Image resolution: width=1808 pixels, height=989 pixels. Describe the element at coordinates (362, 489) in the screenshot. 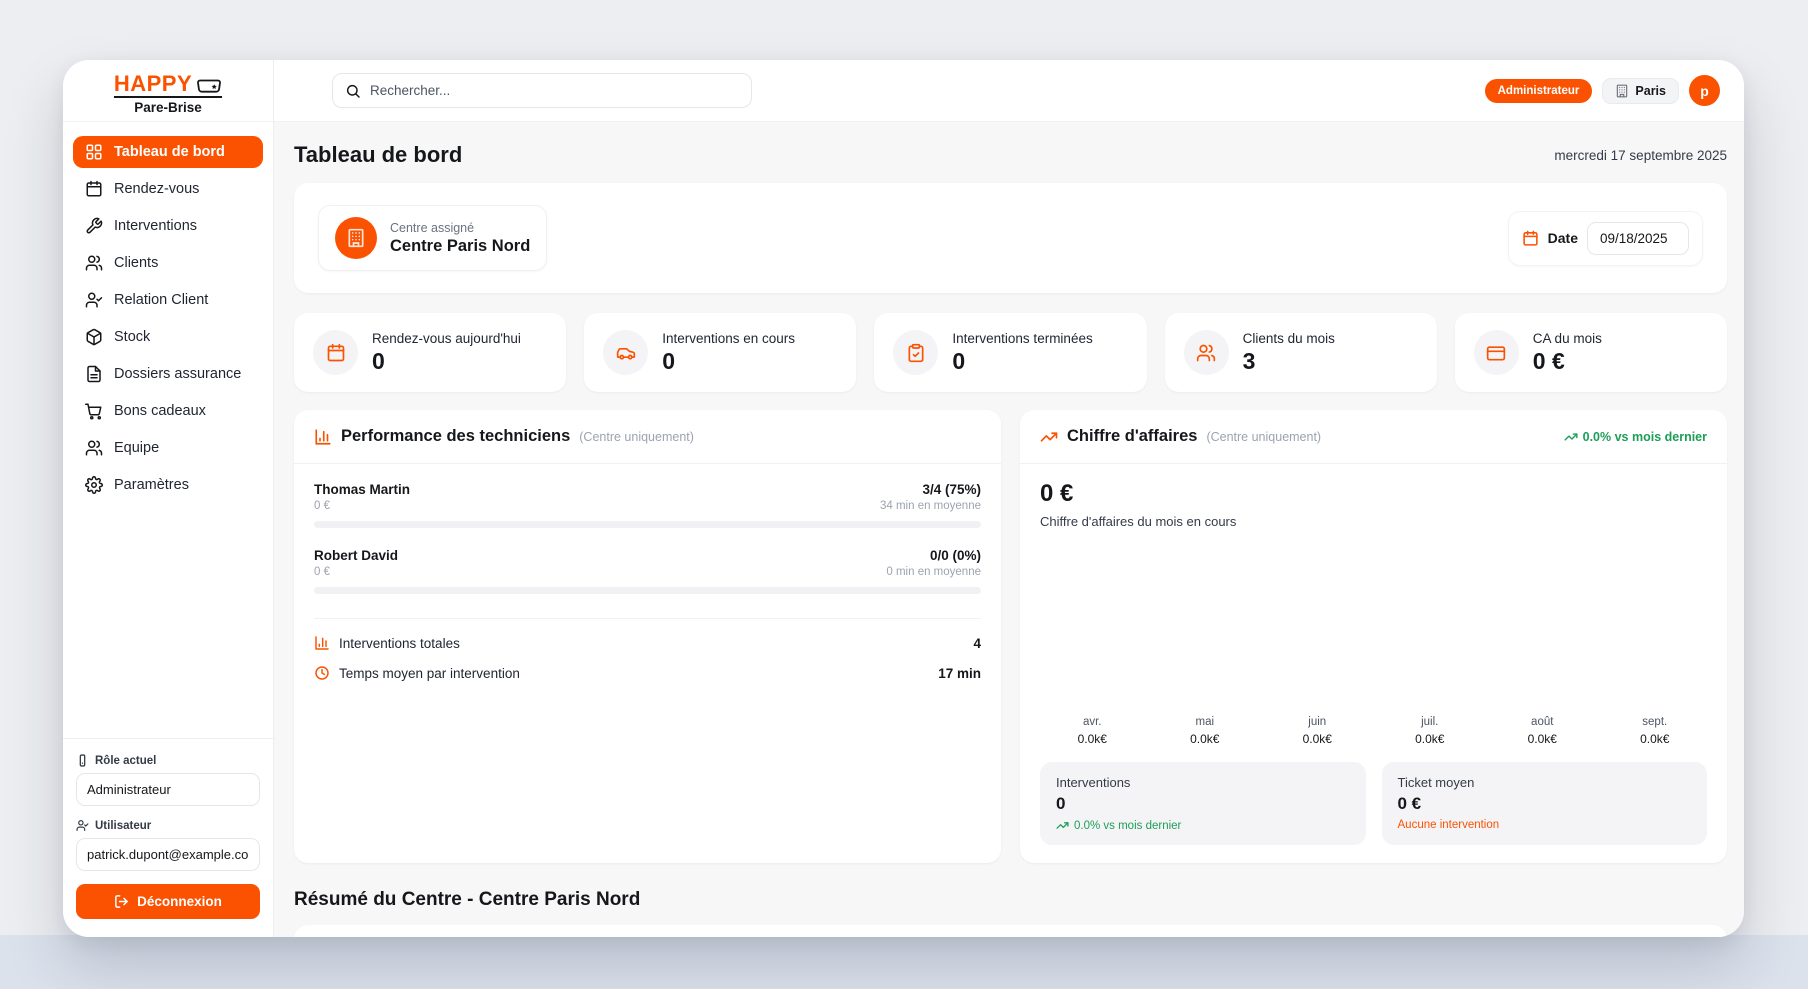

I see `technician-name: Thomas Martin` at that location.